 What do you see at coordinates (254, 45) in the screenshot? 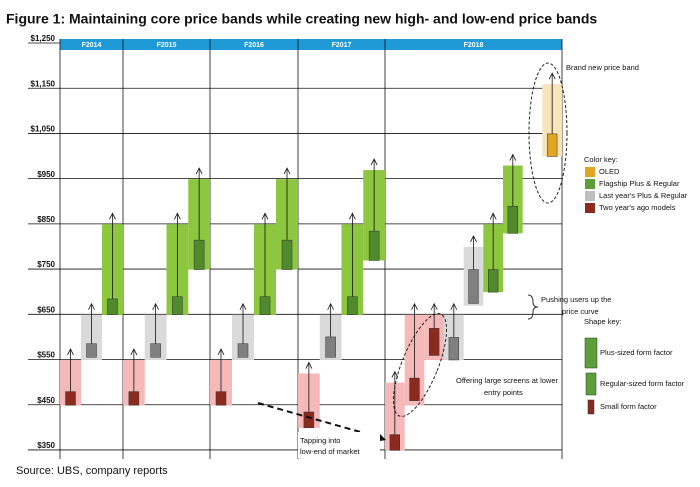
I see `year-label: F2016` at bounding box center [254, 45].